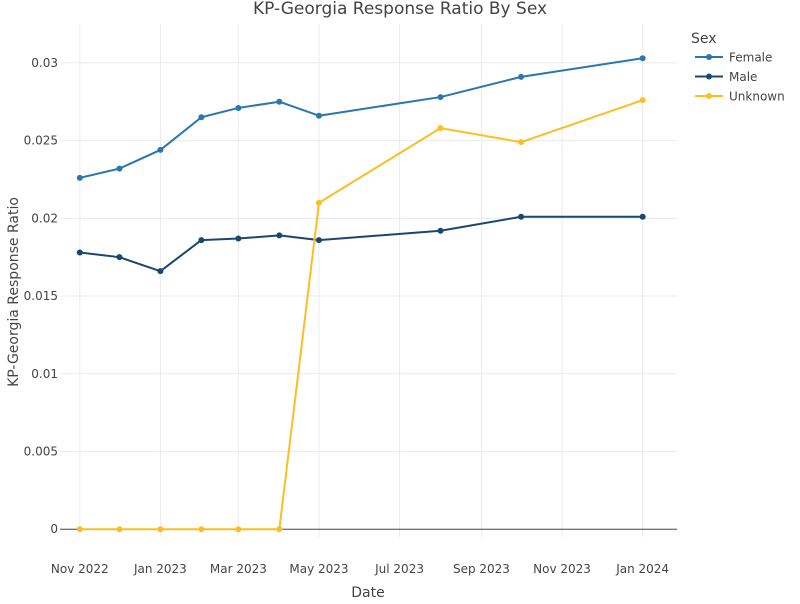 The image size is (800, 604). What do you see at coordinates (750, 58) in the screenshot?
I see `legend-label: Female` at bounding box center [750, 58].